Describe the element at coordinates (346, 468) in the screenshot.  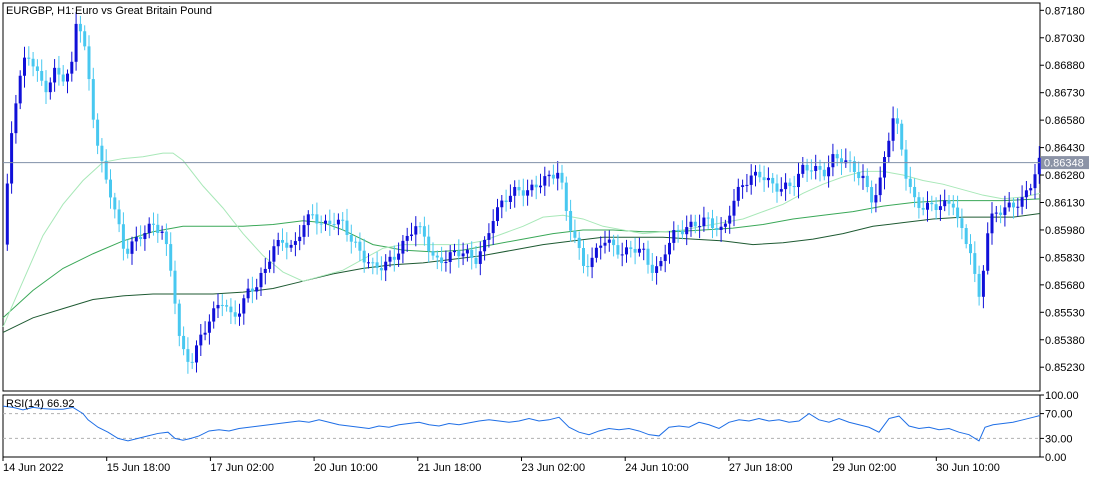
I see `time-axis-label: 20 Jun 10:00` at that location.